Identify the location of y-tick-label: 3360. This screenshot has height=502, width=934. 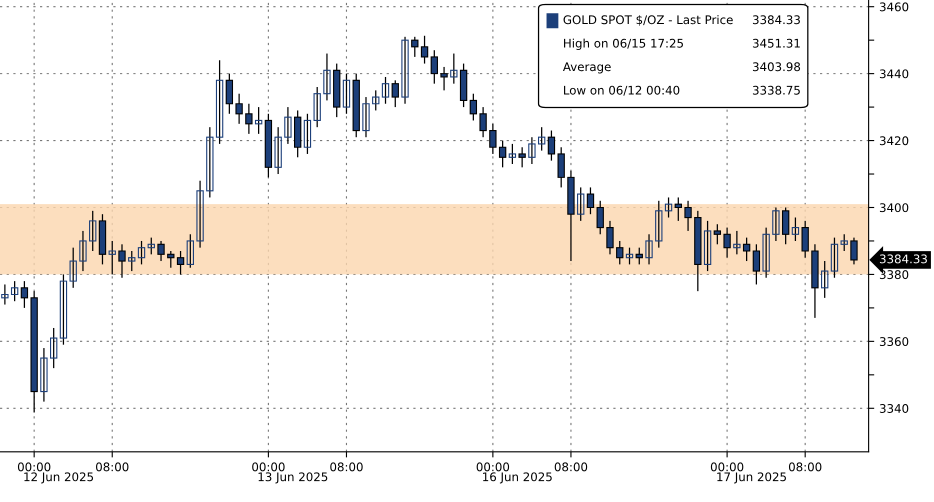
(894, 341).